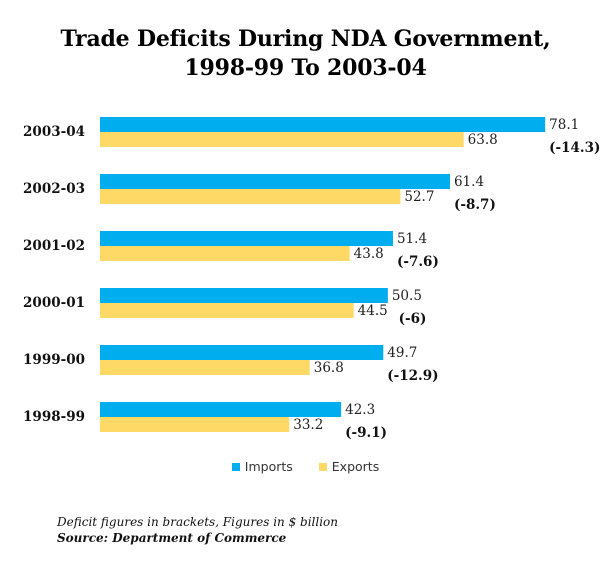  I want to click on category-label: 2003-04, so click(54, 132).